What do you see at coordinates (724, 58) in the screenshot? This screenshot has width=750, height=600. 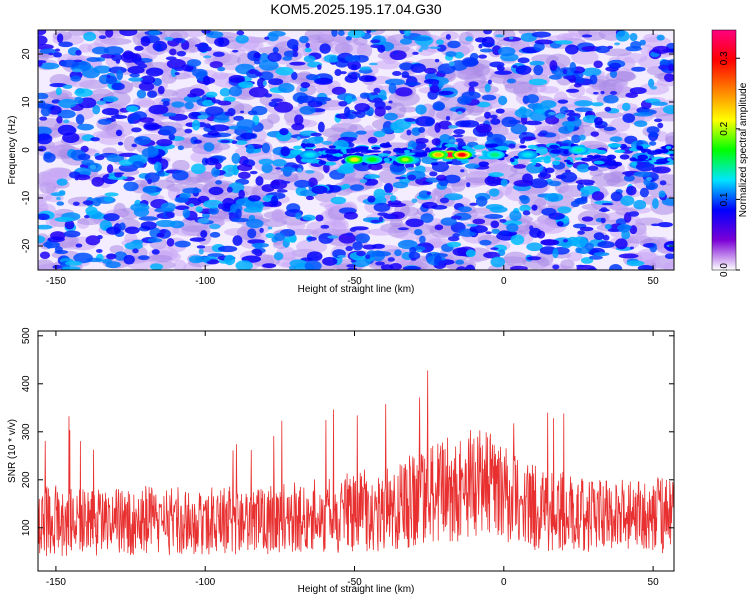 I see `colorbar-tick-label: 0.3` at bounding box center [724, 58].